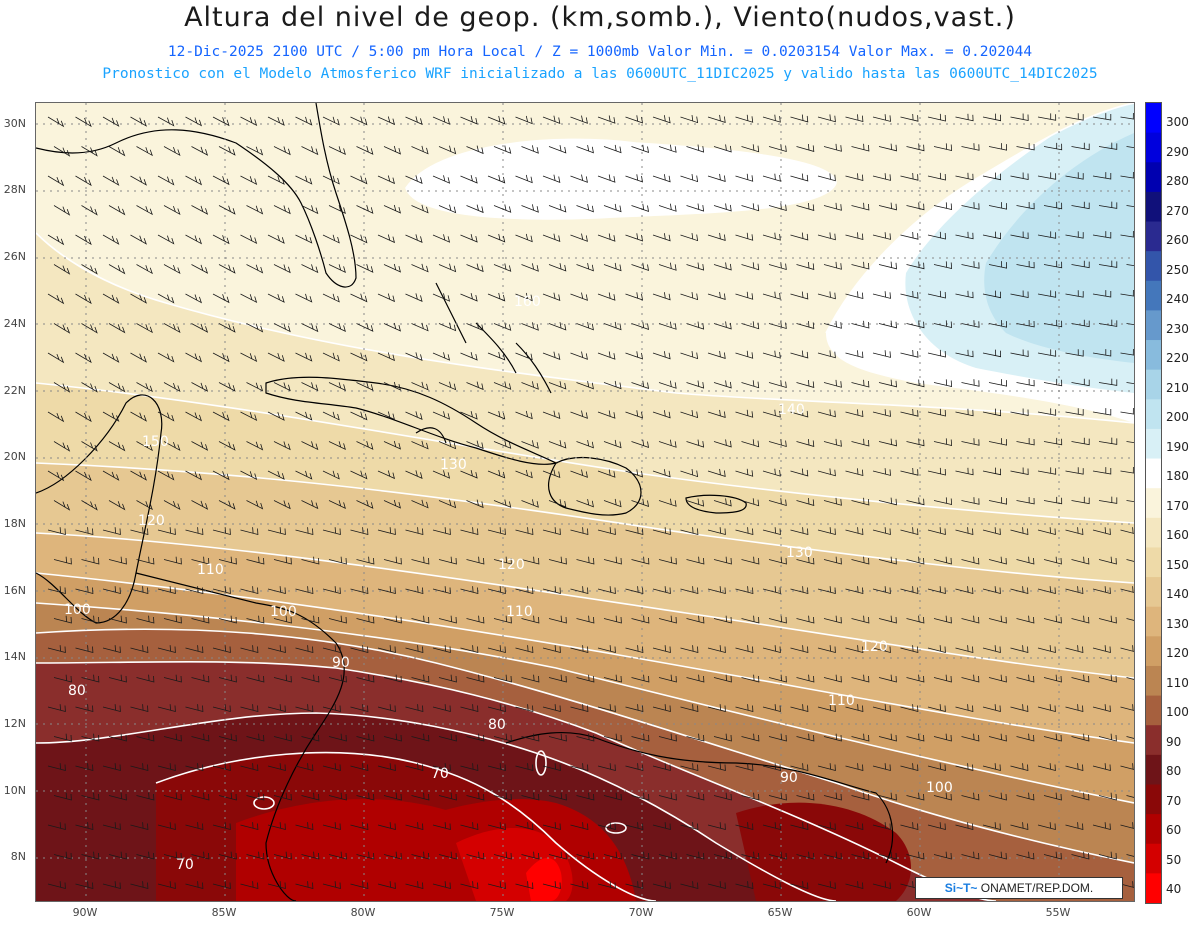  I want to click on lon-label: 85W, so click(224, 912).